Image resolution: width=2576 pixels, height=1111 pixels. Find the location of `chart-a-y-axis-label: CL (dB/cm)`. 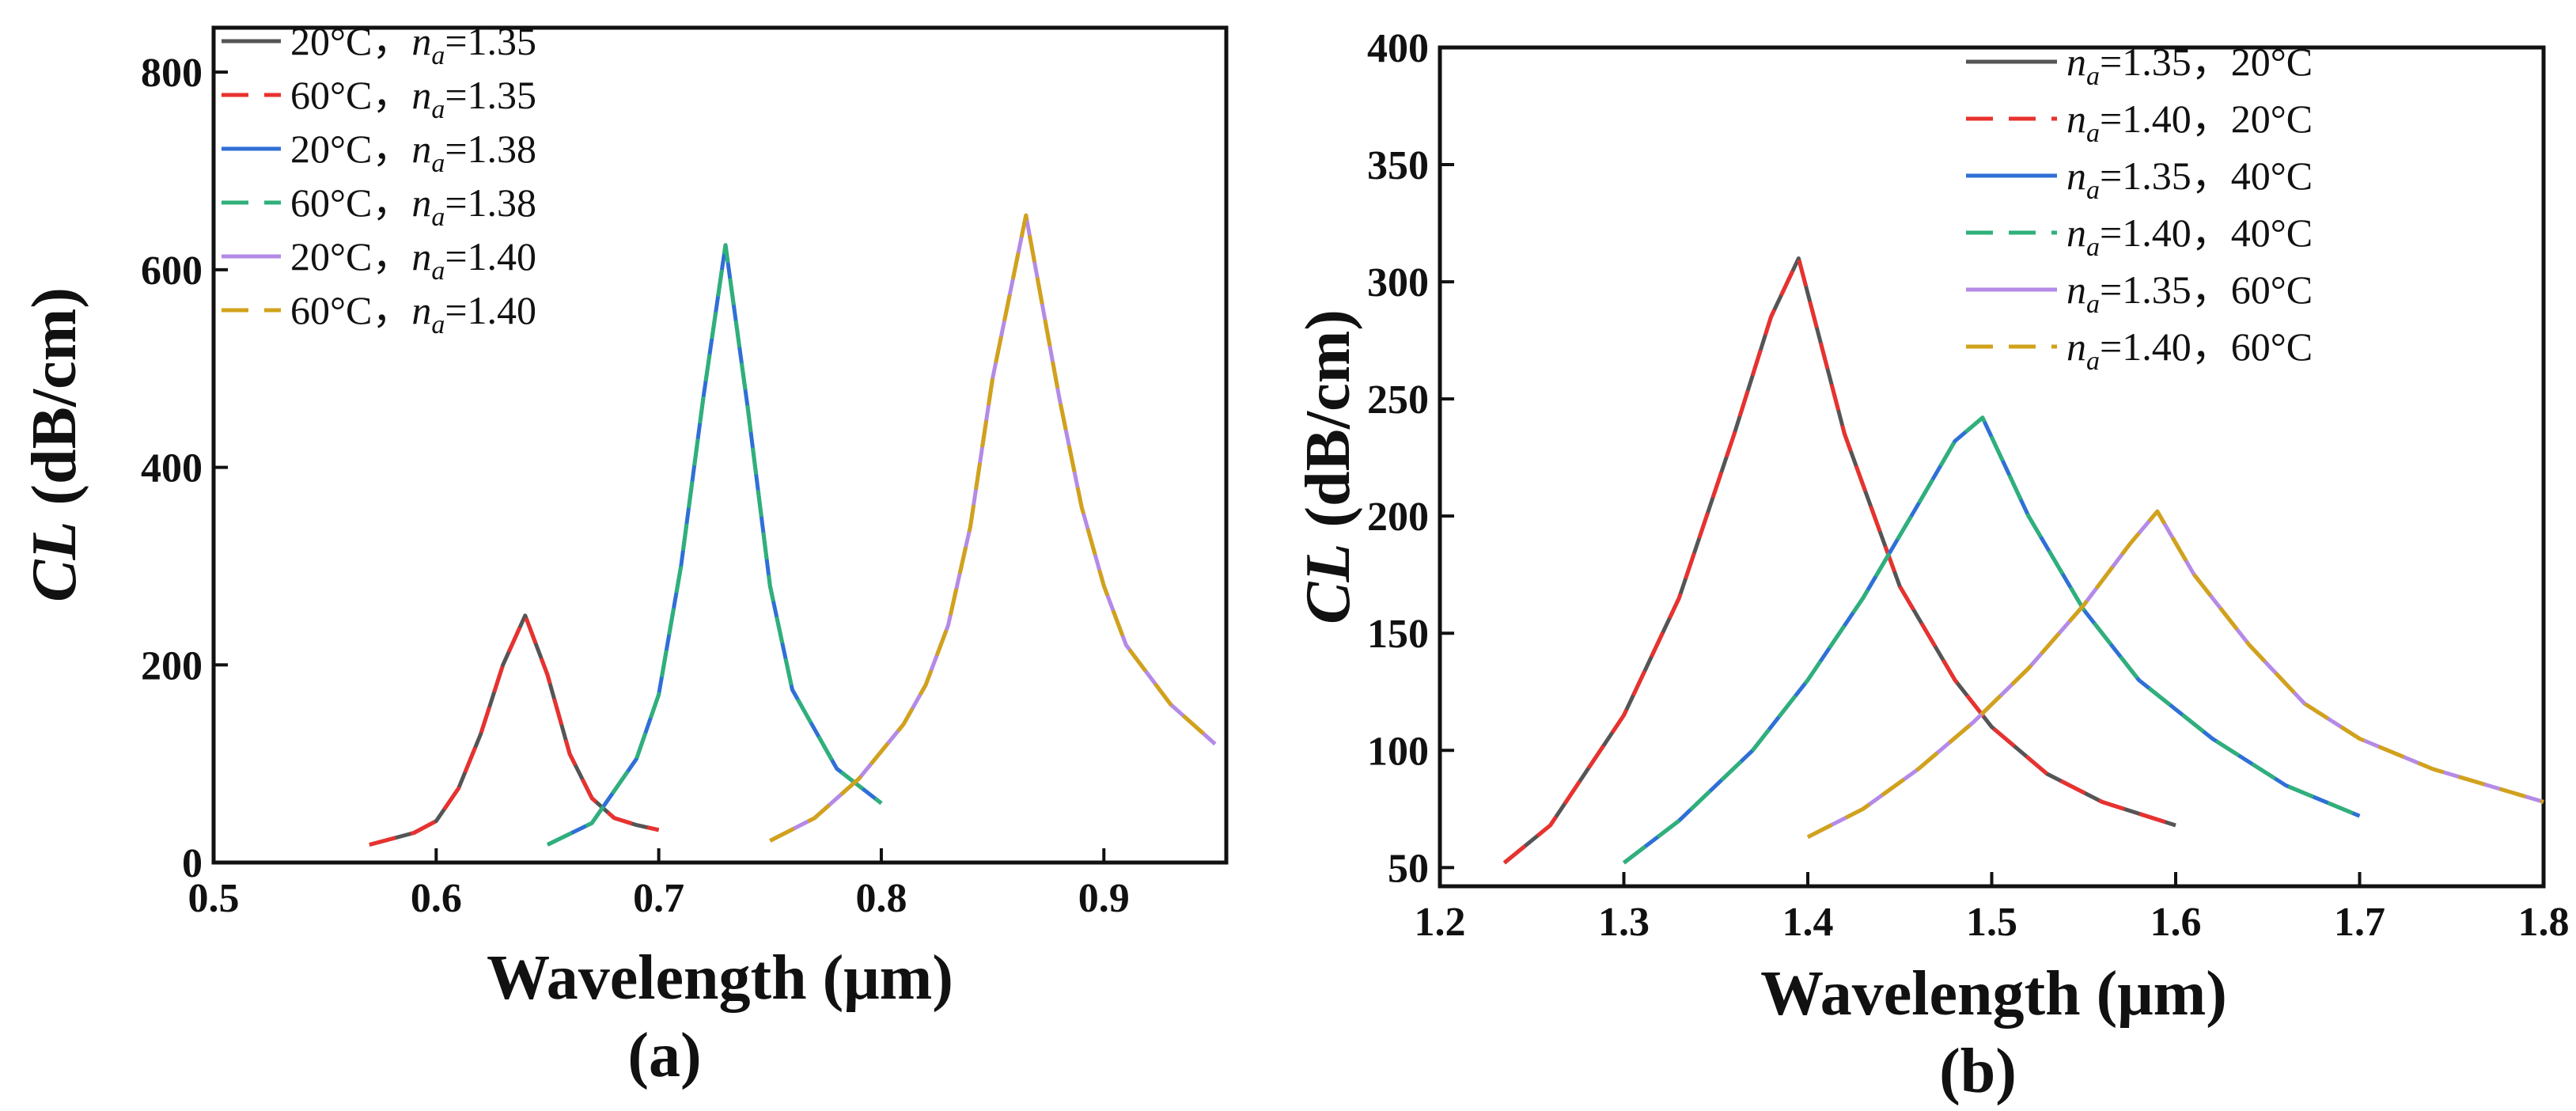

chart-a-y-axis-label: CL (dB/cm) is located at coordinates (54, 444).